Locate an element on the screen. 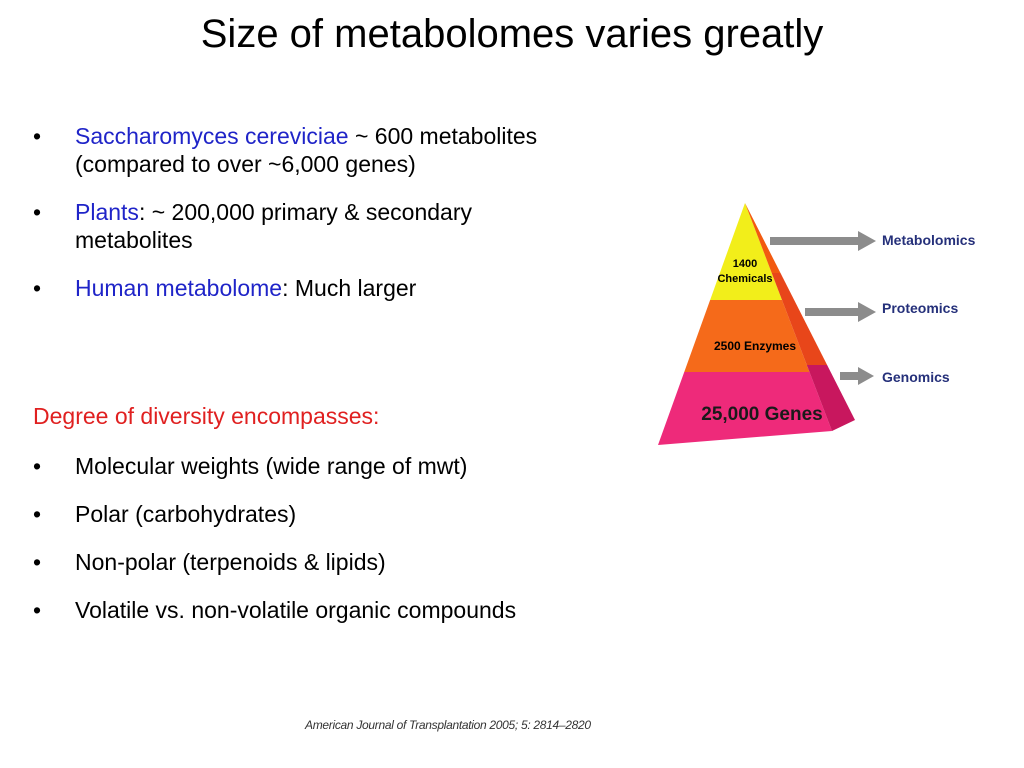 The image size is (1024, 768). highlight: Human metabolome is located at coordinates (179, 288).